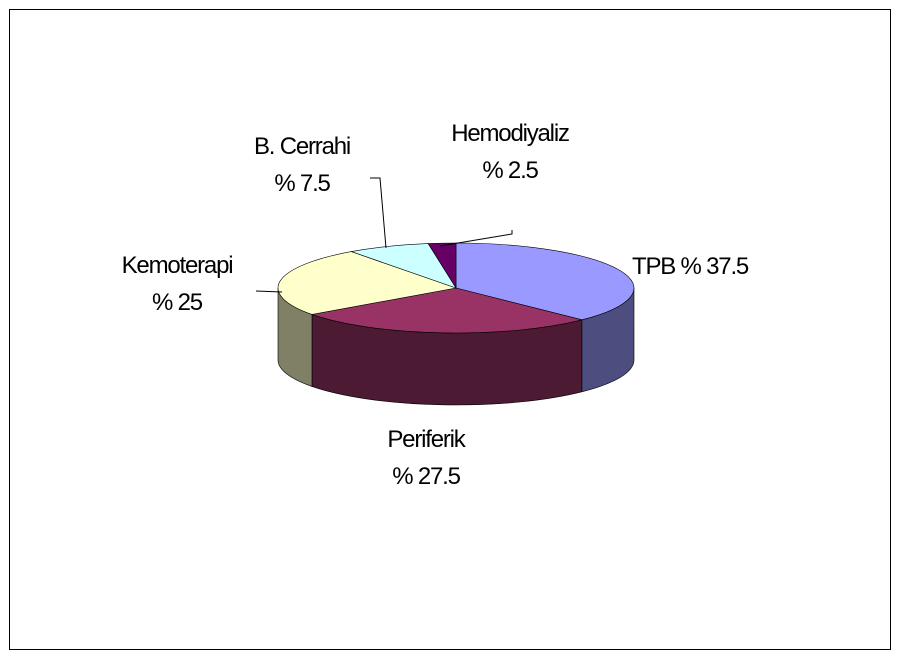 The height and width of the screenshot is (659, 900). Describe the element at coordinates (177, 284) in the screenshot. I see `data-label: Kemoterapi % 25` at that location.